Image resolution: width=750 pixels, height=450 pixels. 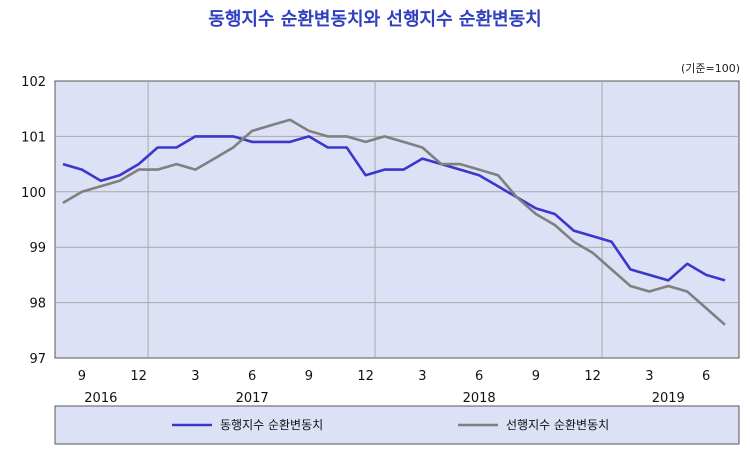 I want to click on legend-label-2: 선행지수 순환변동치, so click(x=557, y=424).